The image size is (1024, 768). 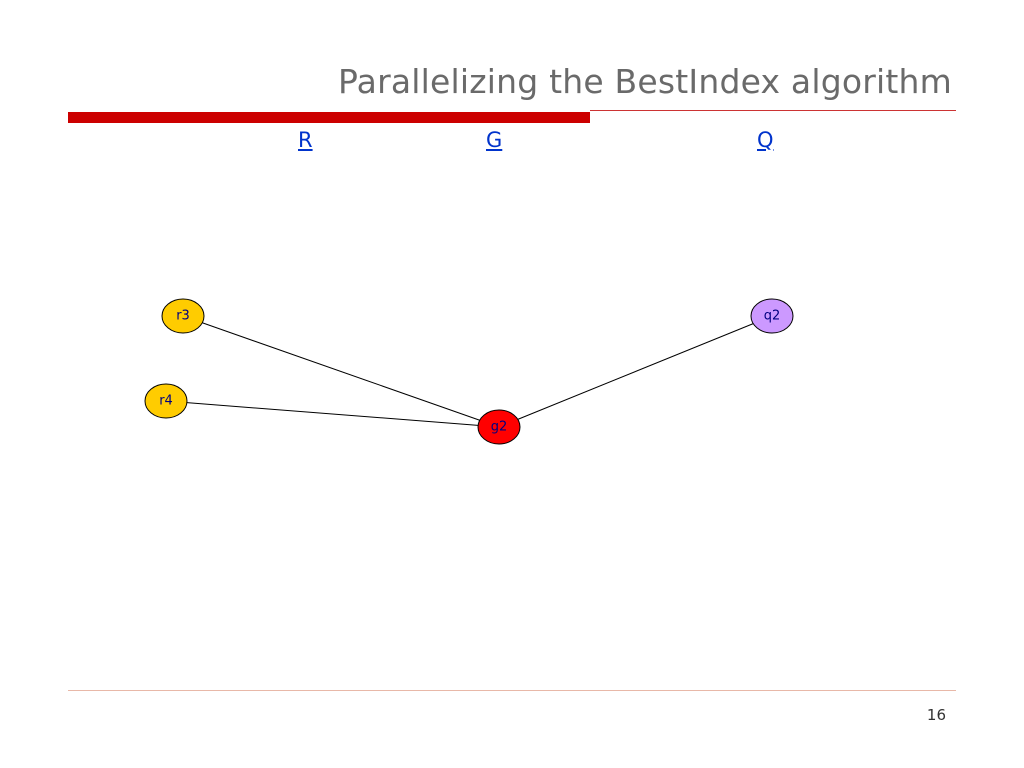 I want to click on node-r4: r4, so click(x=166, y=401).